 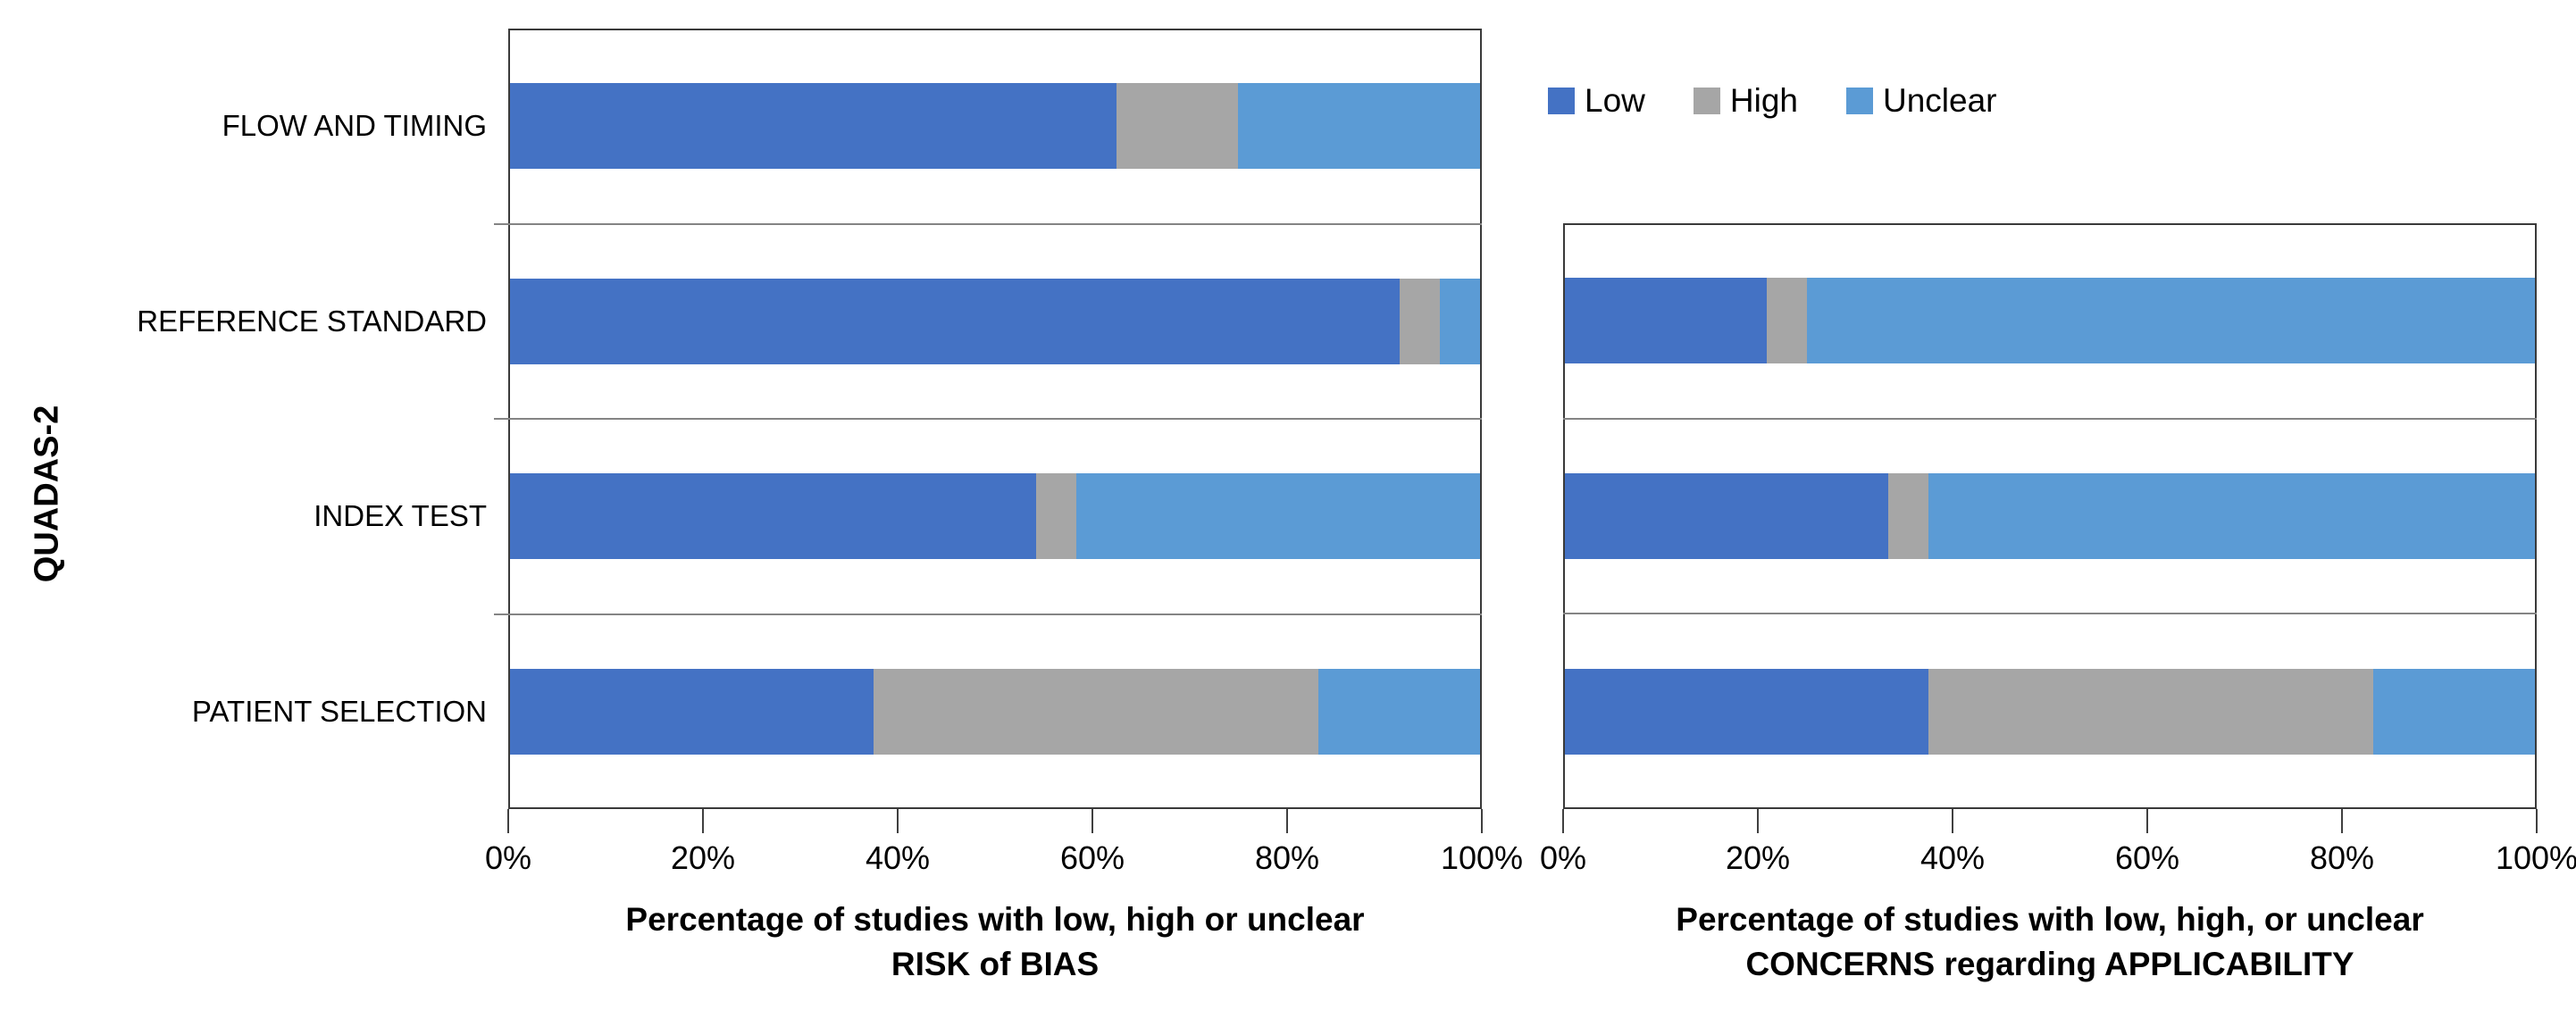 What do you see at coordinates (312, 321) in the screenshot?
I see `category-label-reference-standard: REFERENCE STANDARD` at bounding box center [312, 321].